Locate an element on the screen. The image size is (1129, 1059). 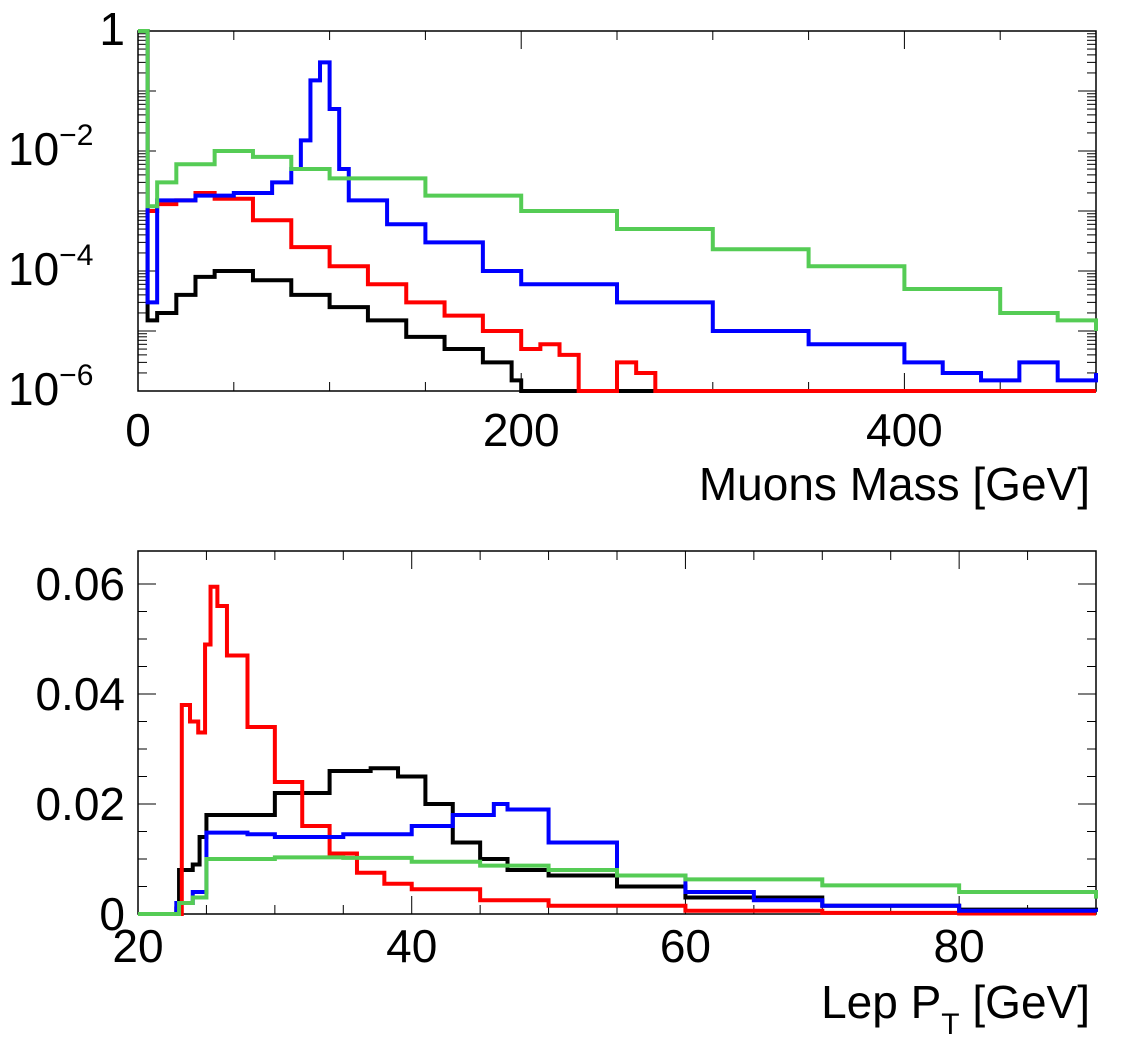
bottom-x-tick-label: 20 is located at coordinates (137, 946).